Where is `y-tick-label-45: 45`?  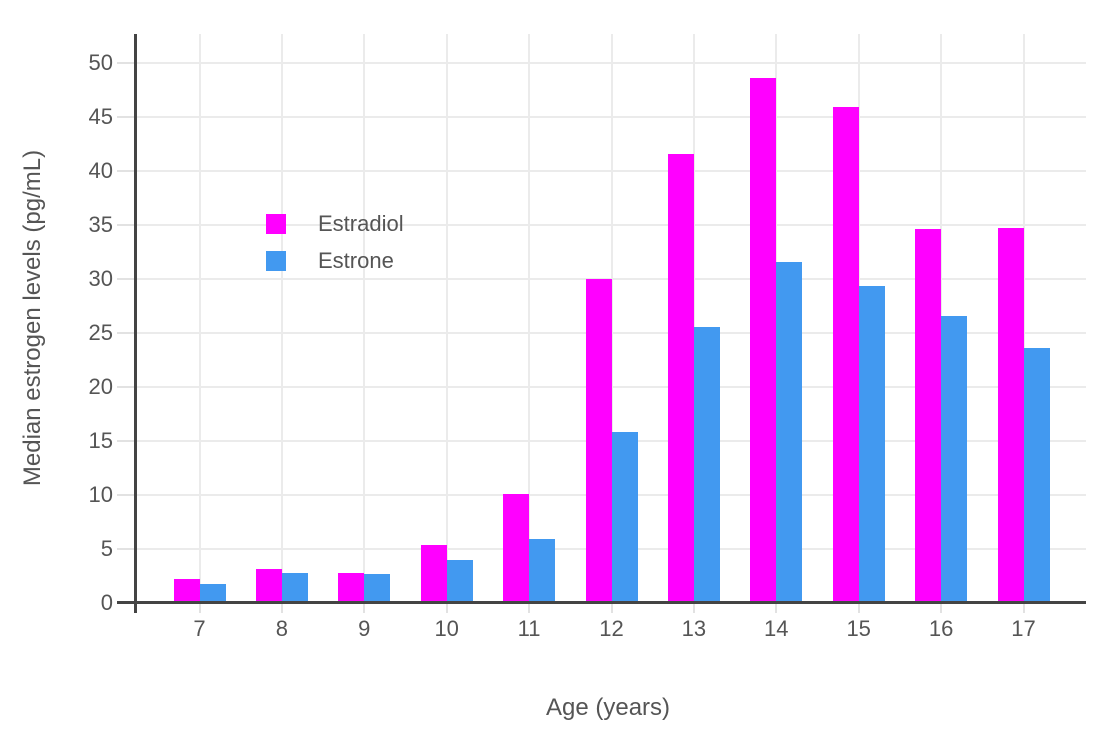
y-tick-label-45: 45 is located at coordinates (100, 117).